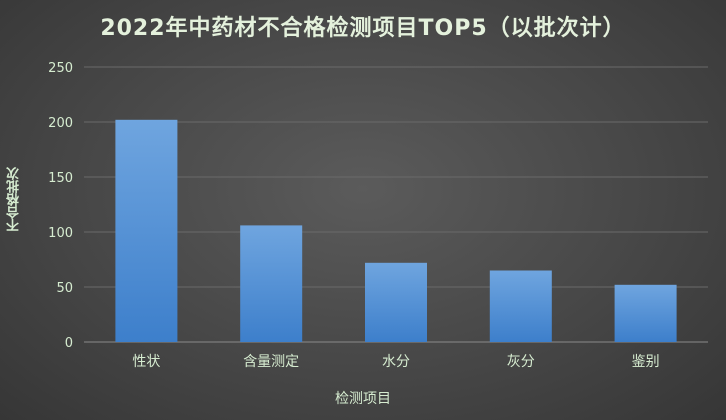 The image size is (726, 420). I want to click on x-tick-label: 灰分, so click(521, 362).